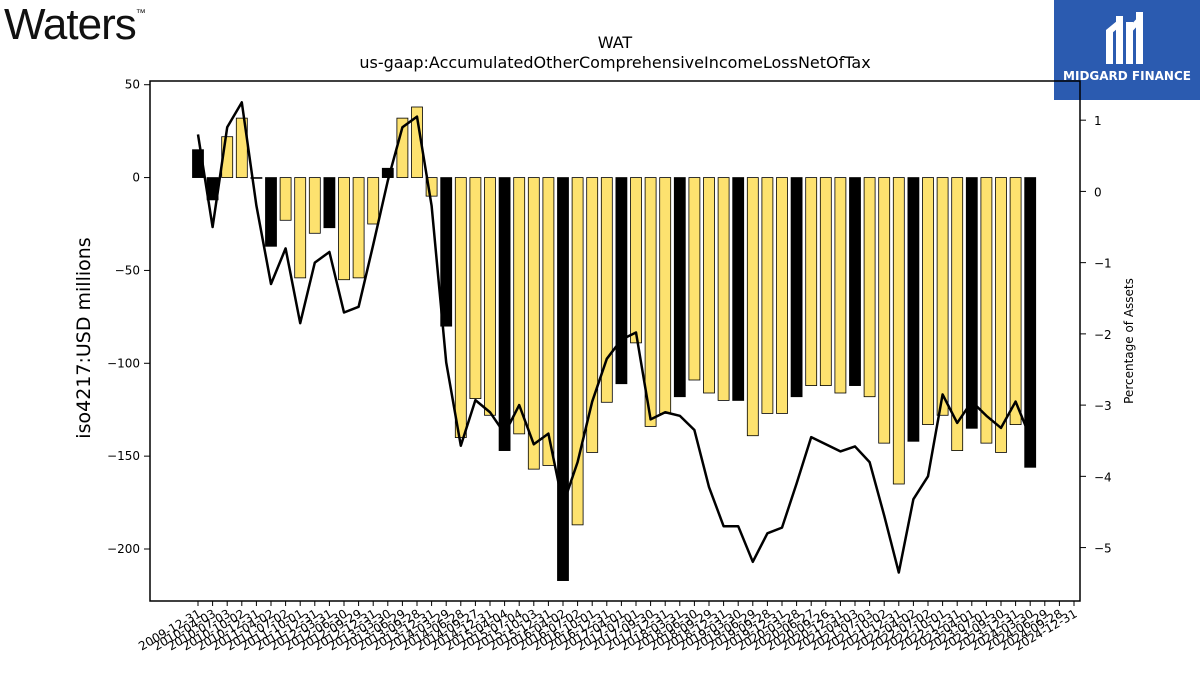 The image size is (1200, 675). I want to click on y2-tick-label: −5, so click(1103, 549).